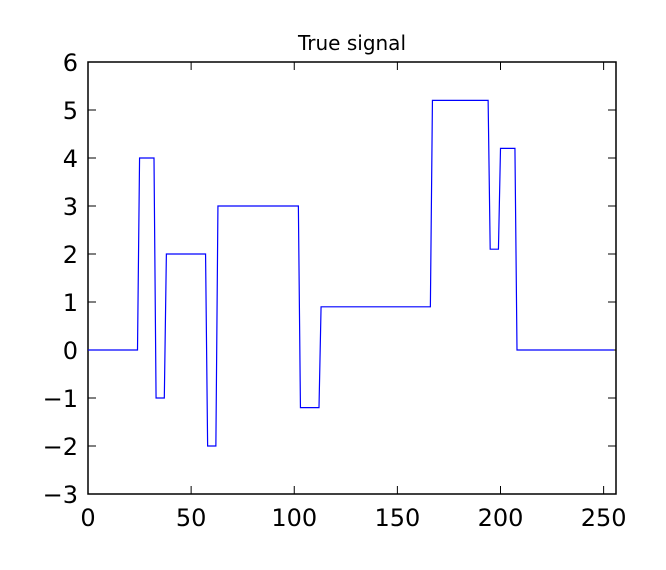 Image resolution: width=666 pixels, height=570 pixels. What do you see at coordinates (397, 518) in the screenshot?
I see `x-tick-label: 150` at bounding box center [397, 518].